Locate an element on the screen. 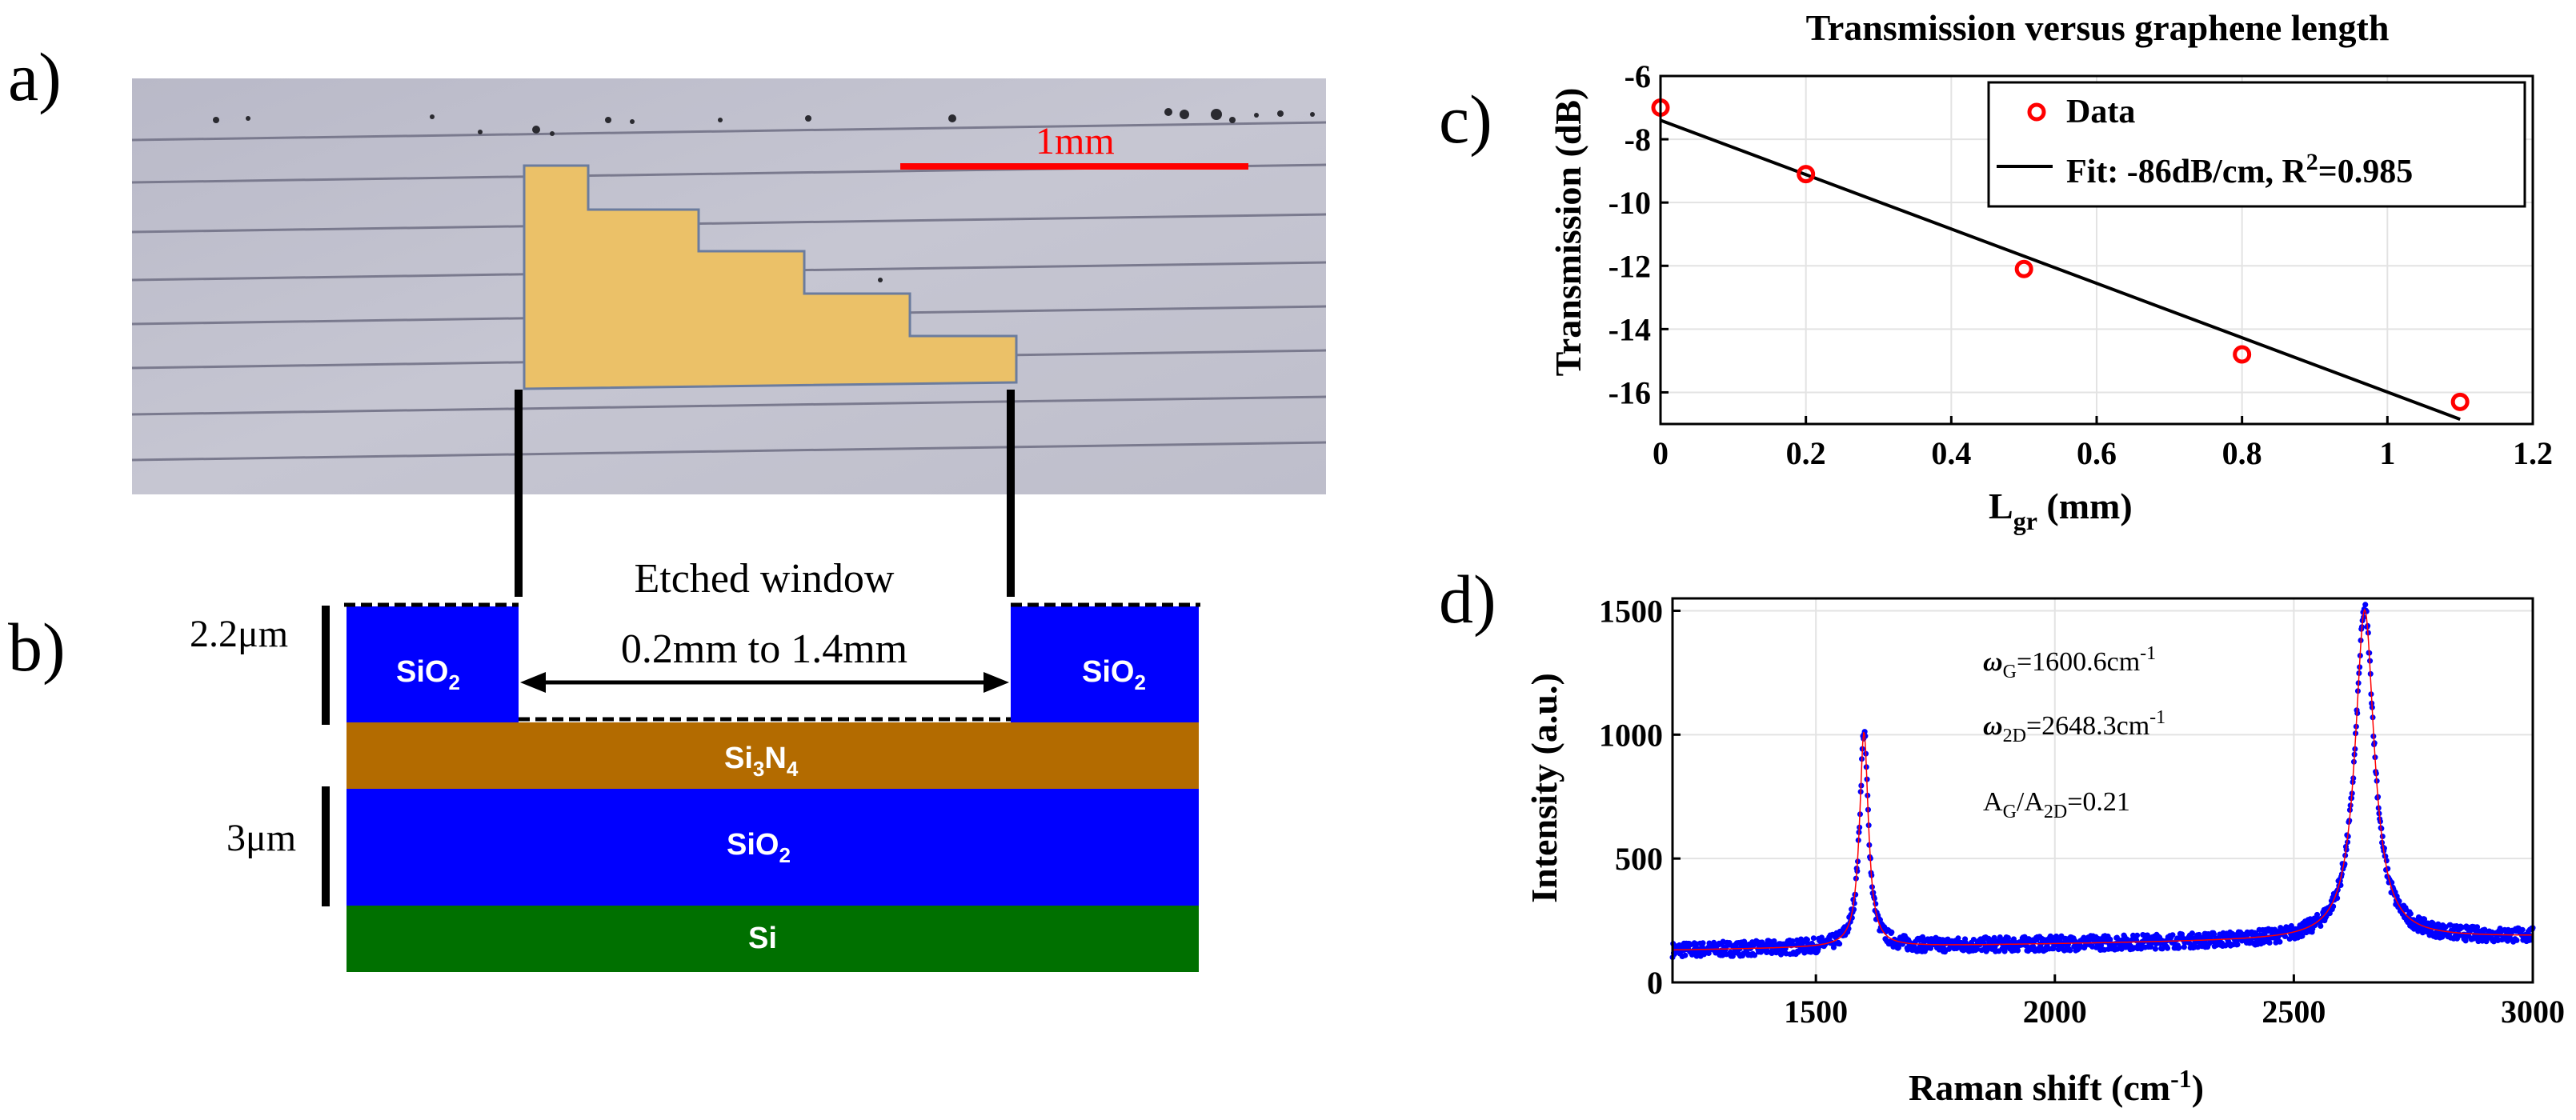 This screenshot has height=1120, width=2576. chart-c-axes-box is located at coordinates (2096, 250).